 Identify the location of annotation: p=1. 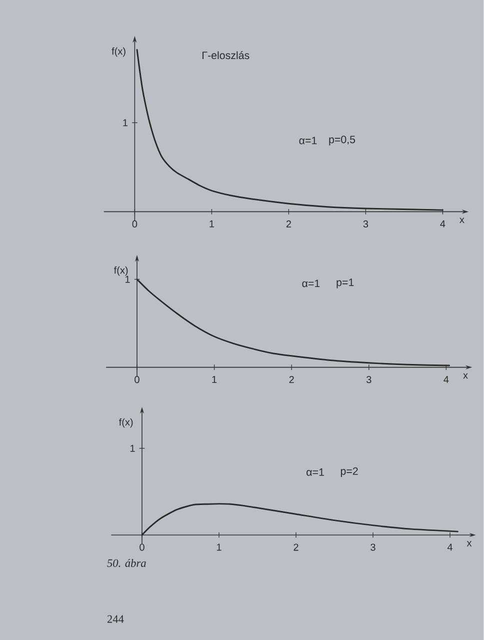
(345, 283).